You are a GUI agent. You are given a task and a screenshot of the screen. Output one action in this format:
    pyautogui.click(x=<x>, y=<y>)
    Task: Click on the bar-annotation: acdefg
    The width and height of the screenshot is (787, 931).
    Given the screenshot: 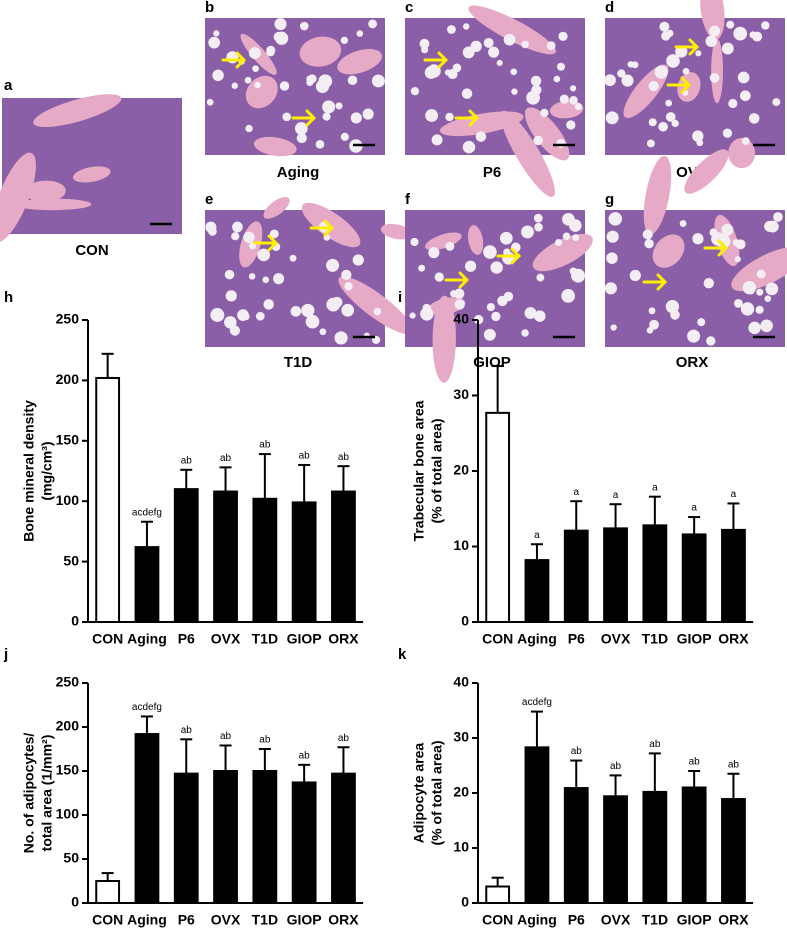 What is the action you would take?
    pyautogui.click(x=147, y=707)
    